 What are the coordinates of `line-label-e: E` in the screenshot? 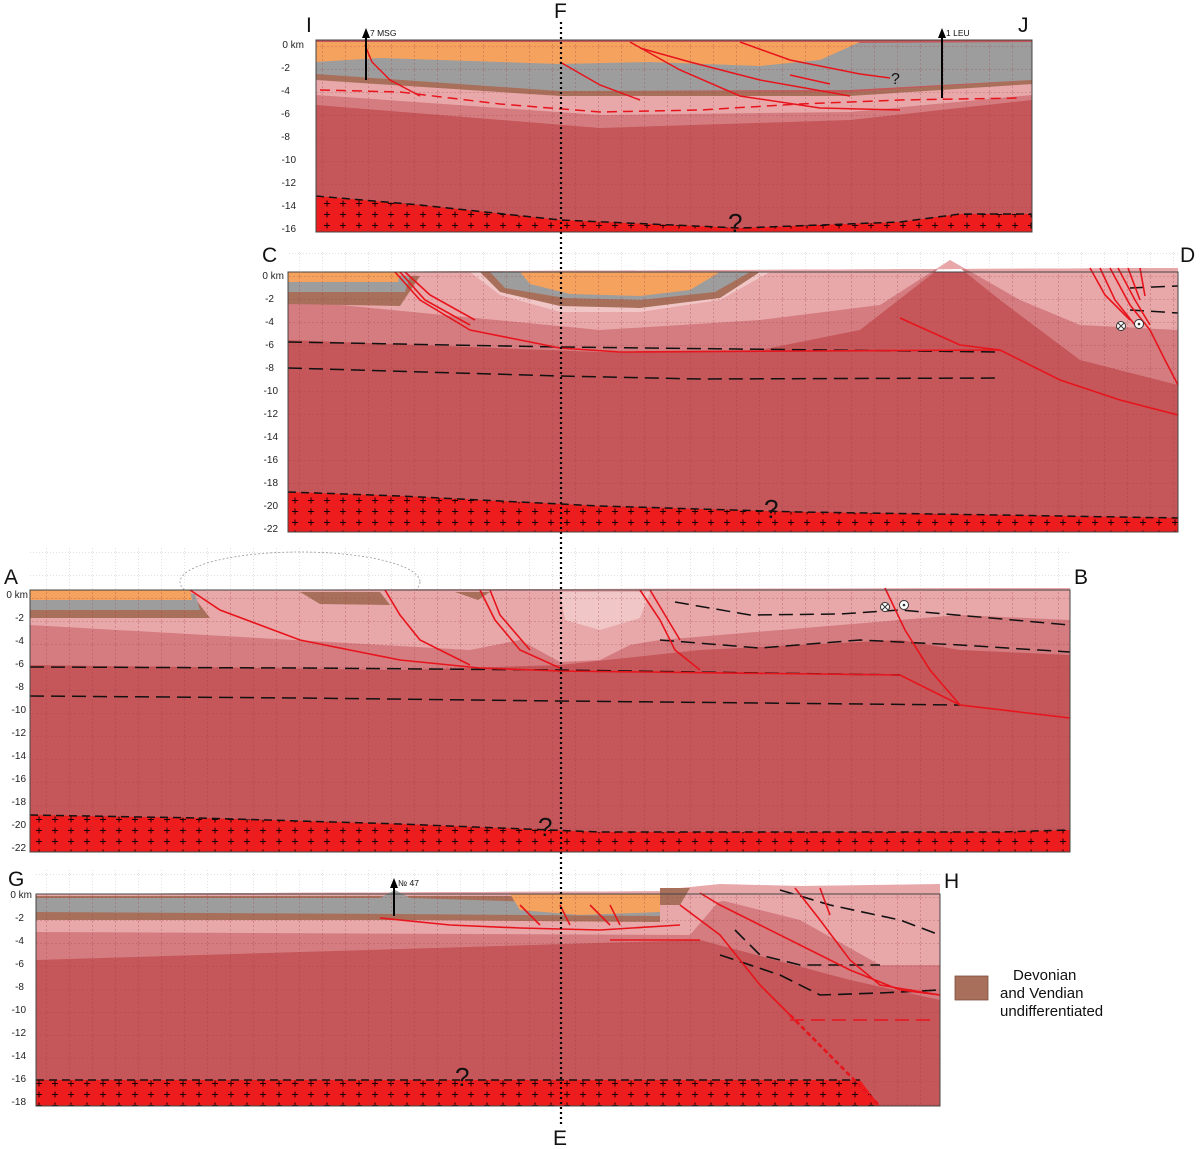 It's located at (560, 1138).